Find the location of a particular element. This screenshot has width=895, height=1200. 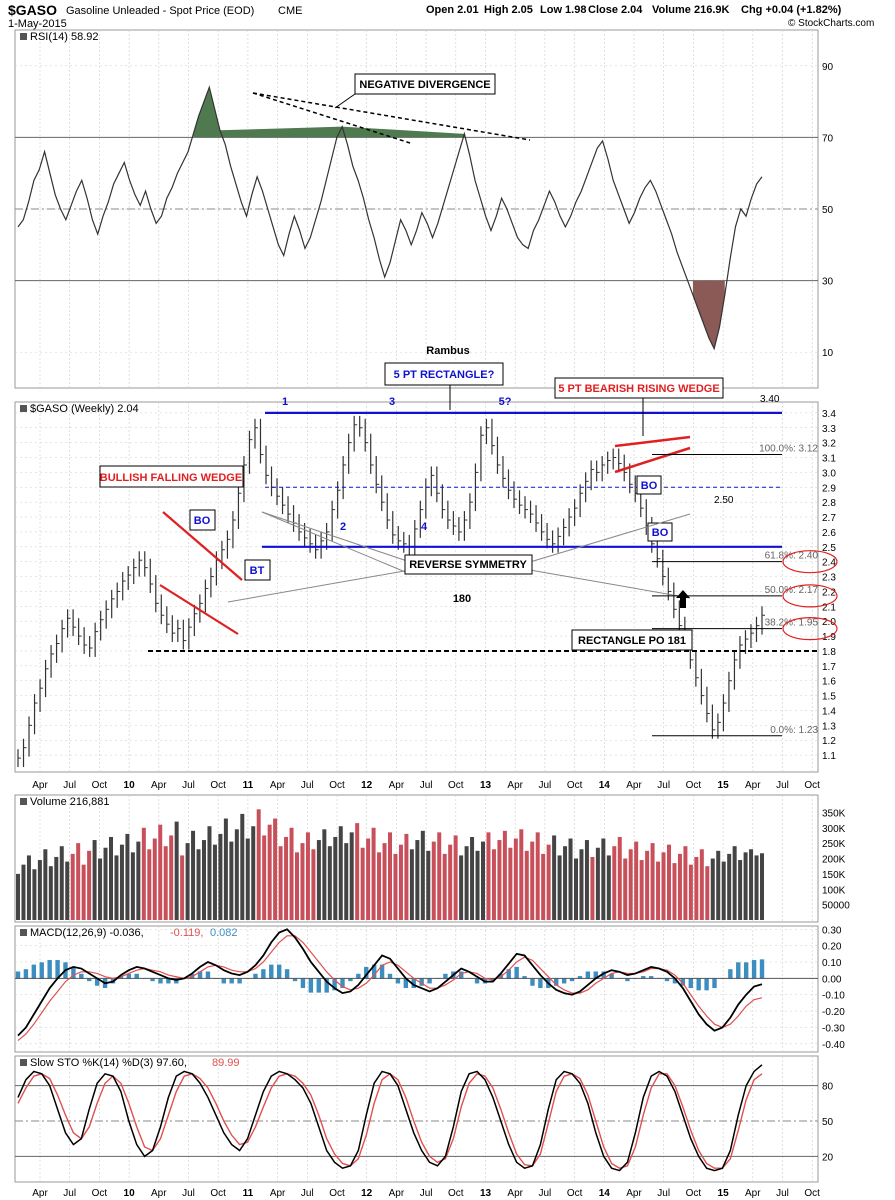

volume-axis-label: 250K is located at coordinates (834, 844).